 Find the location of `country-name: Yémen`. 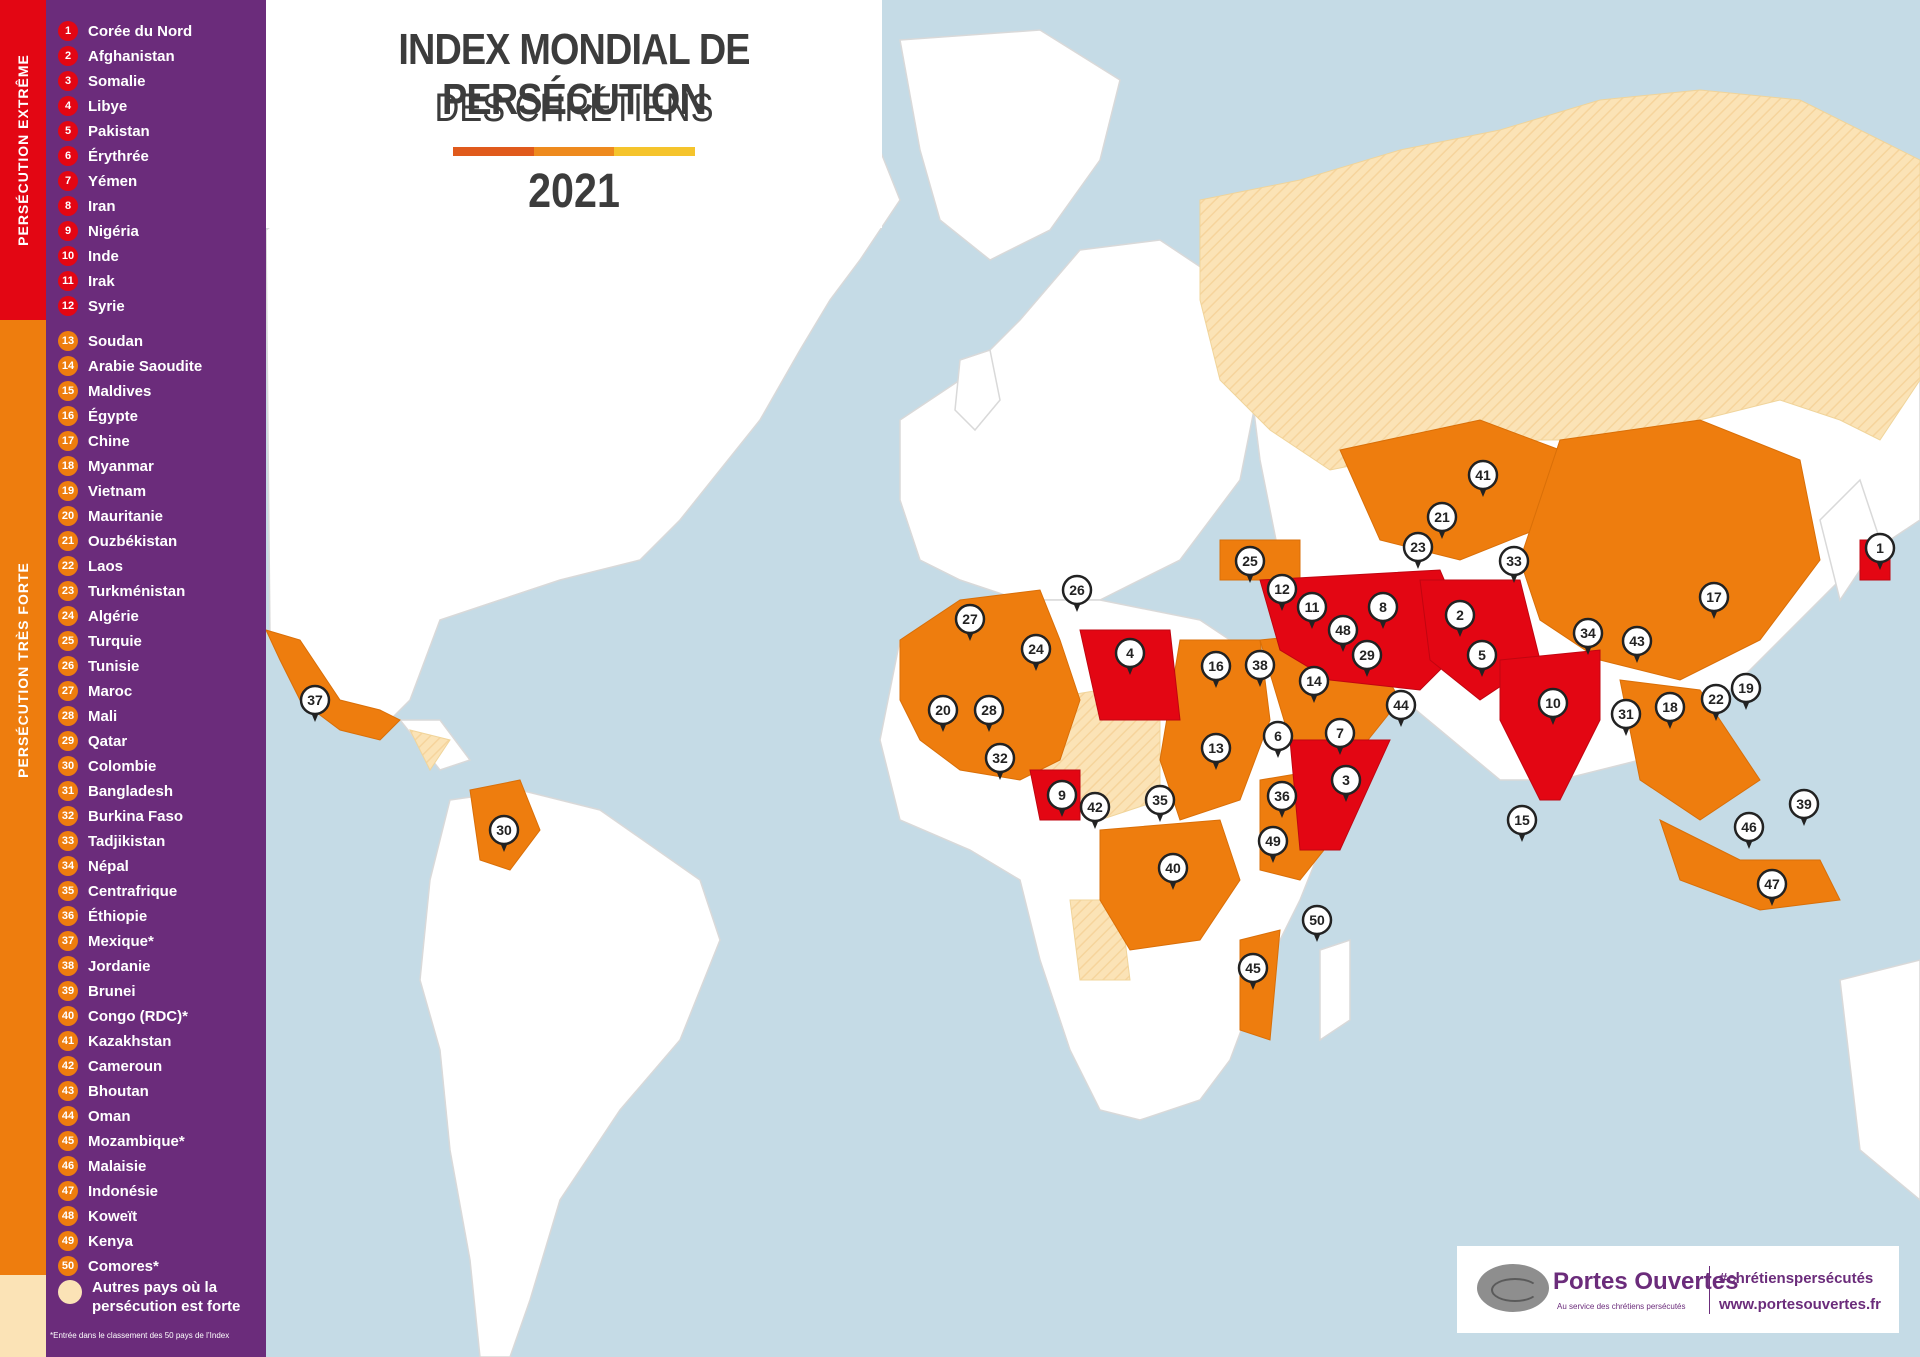

country-name: Yémen is located at coordinates (113, 181).